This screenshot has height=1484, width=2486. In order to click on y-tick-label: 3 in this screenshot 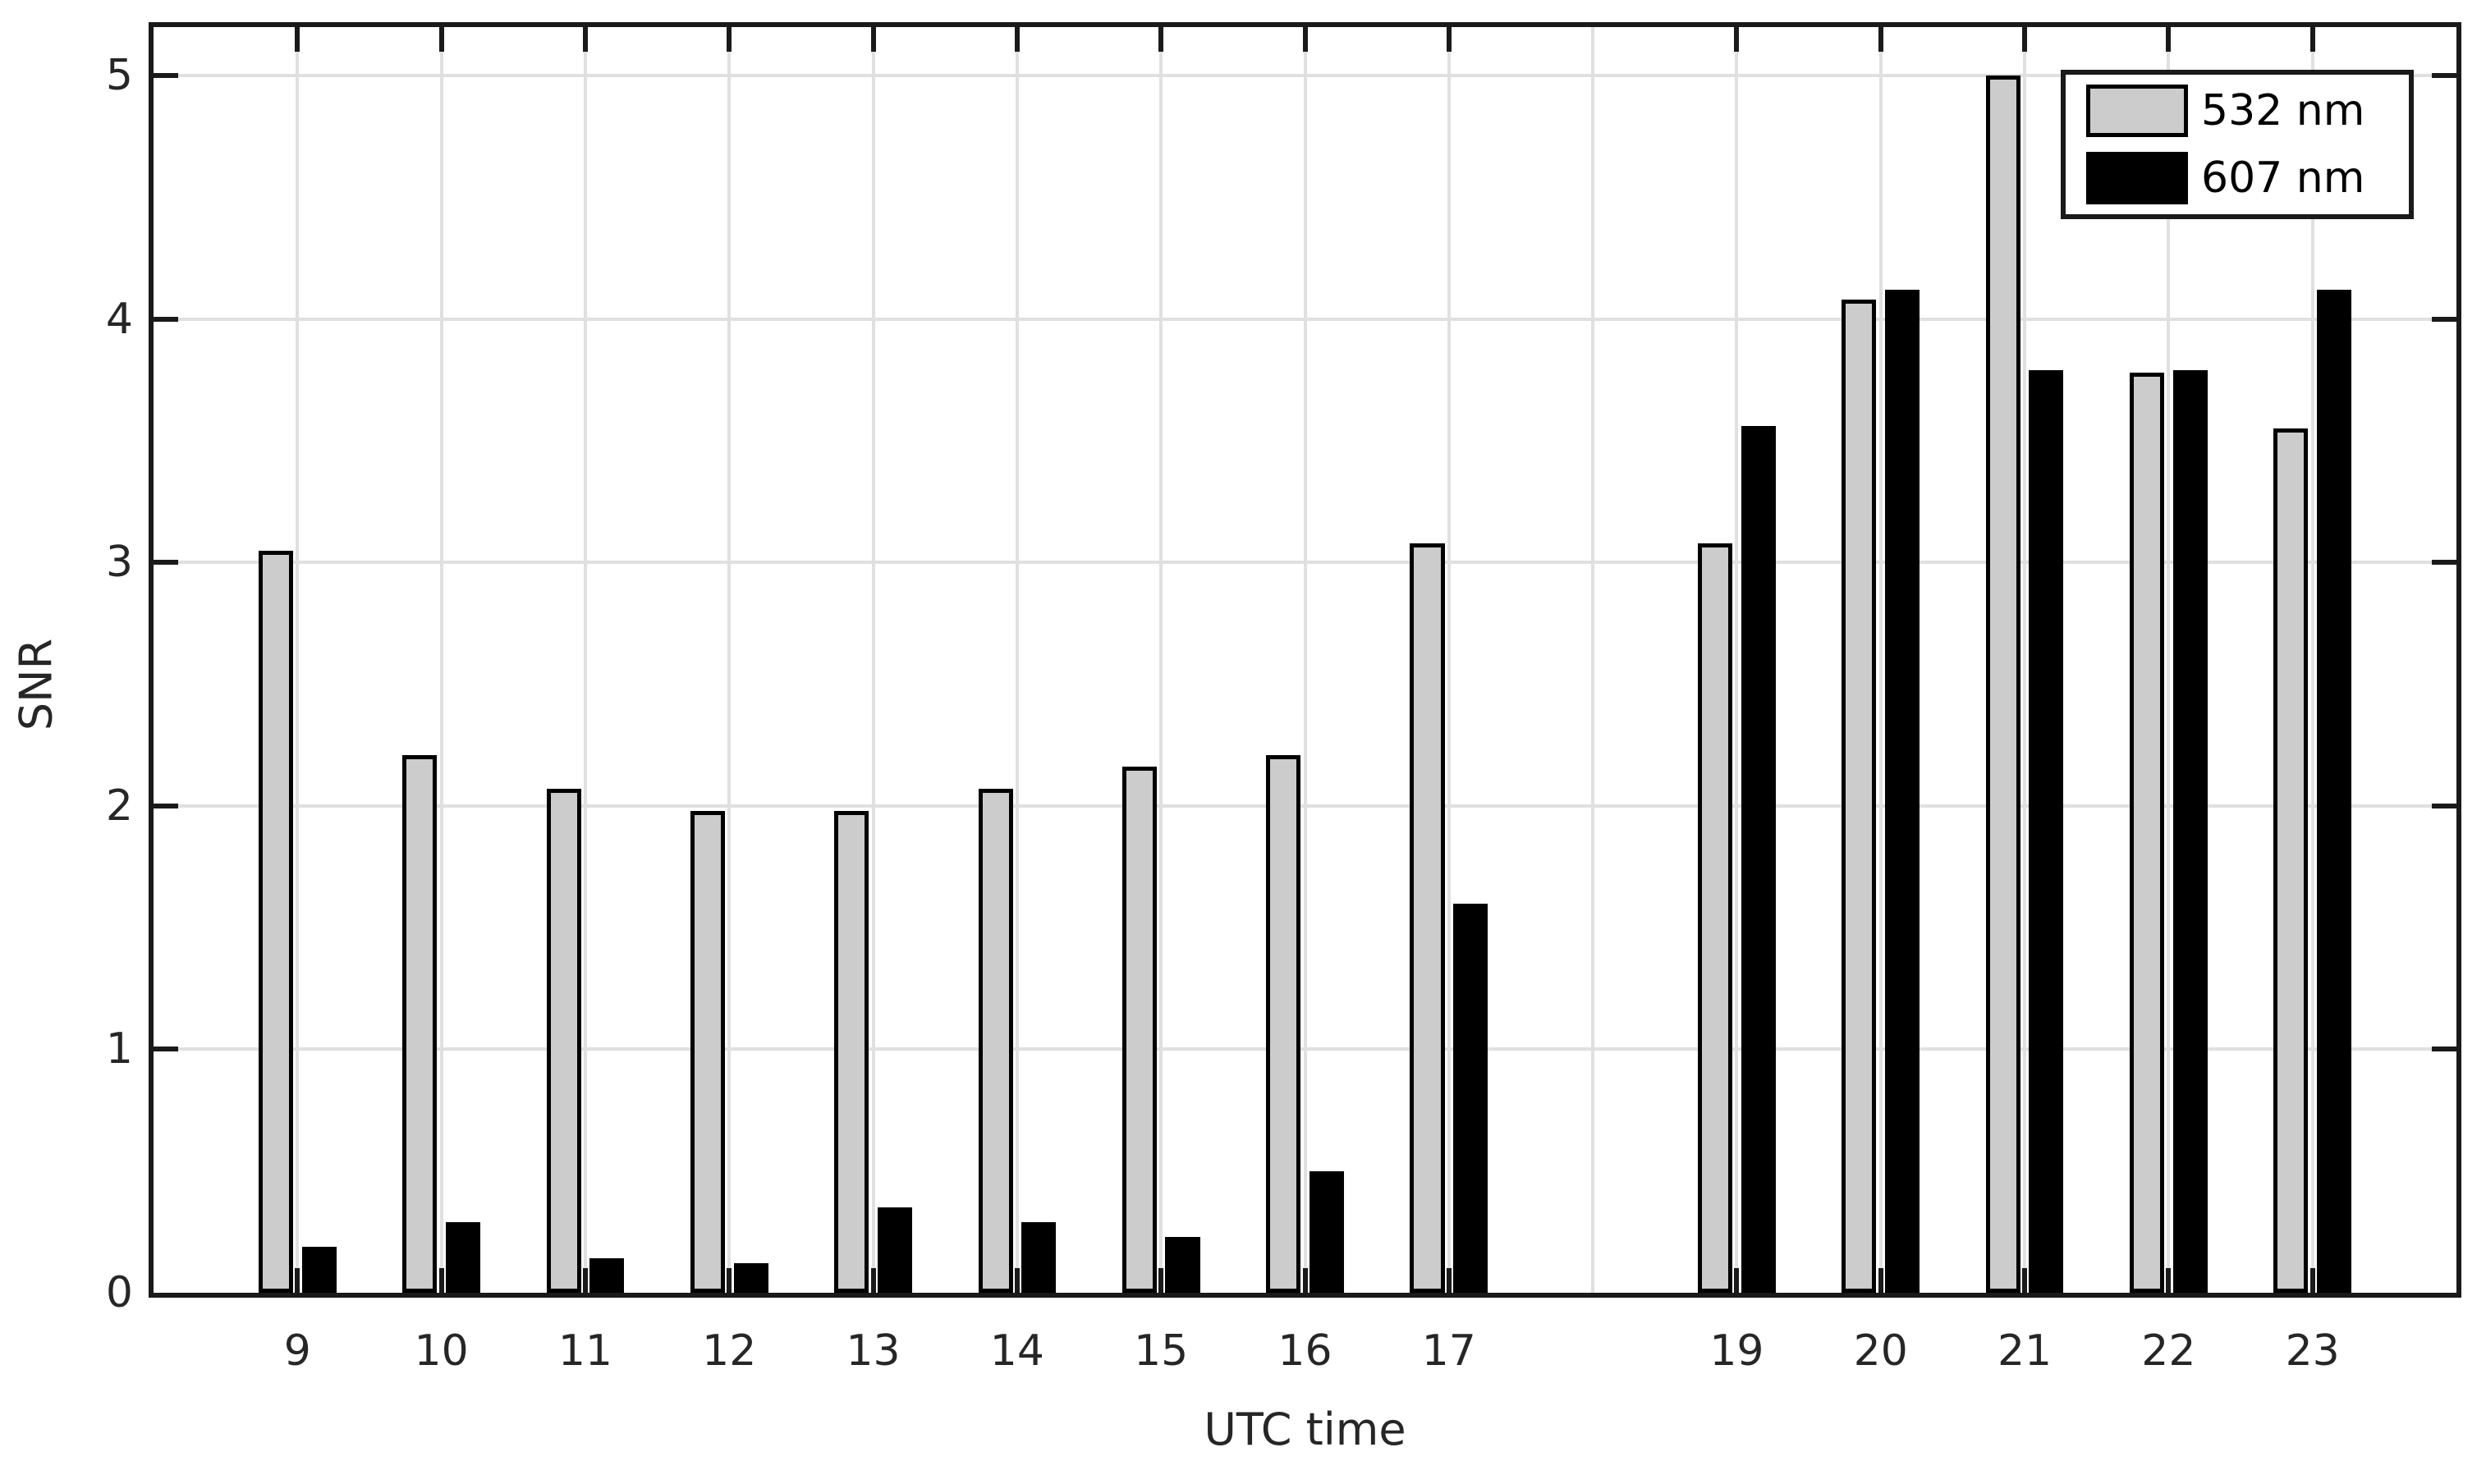, I will do `click(119, 563)`.